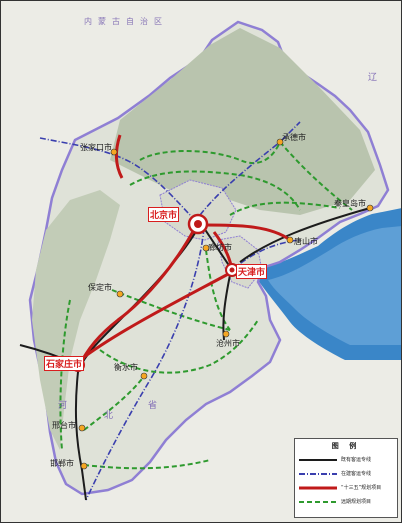  Describe the element at coordinates (64, 425) in the screenshot. I see `xingtai-label: 邢台市` at that location.